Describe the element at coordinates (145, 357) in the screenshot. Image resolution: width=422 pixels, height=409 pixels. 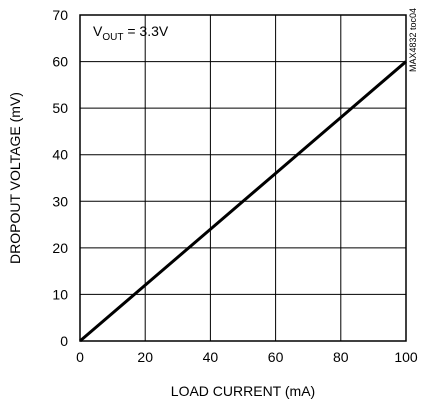
I see `x-tick-label: 20` at that location.